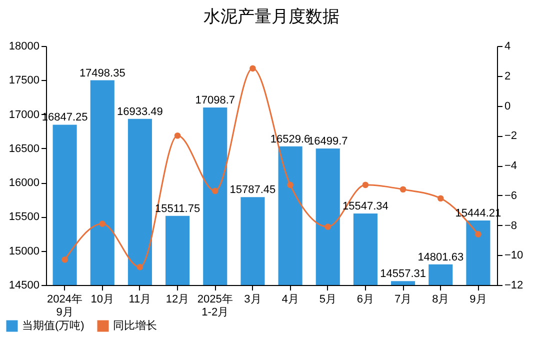 This screenshot has height=350, width=550. What do you see at coordinates (24, 148) in the screenshot?
I see `y-tick-label: 16500` at bounding box center [24, 148].